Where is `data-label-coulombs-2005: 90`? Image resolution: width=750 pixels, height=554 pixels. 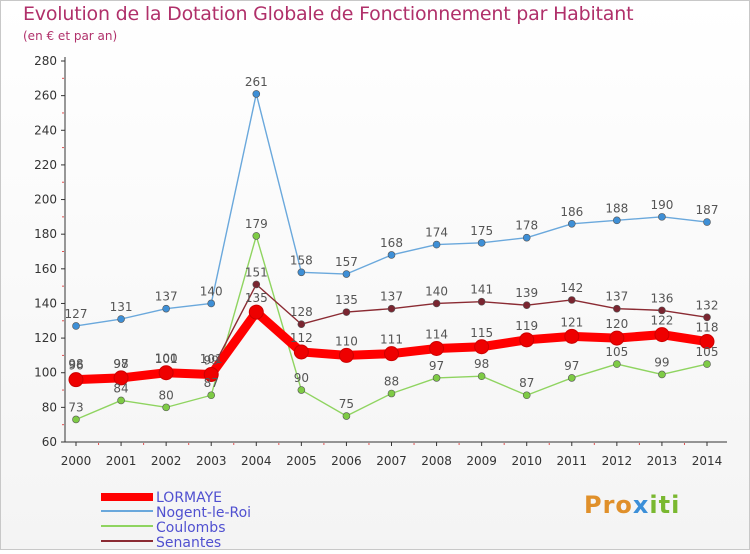 data-label-coulombs-2005: 90 is located at coordinates (301, 378).